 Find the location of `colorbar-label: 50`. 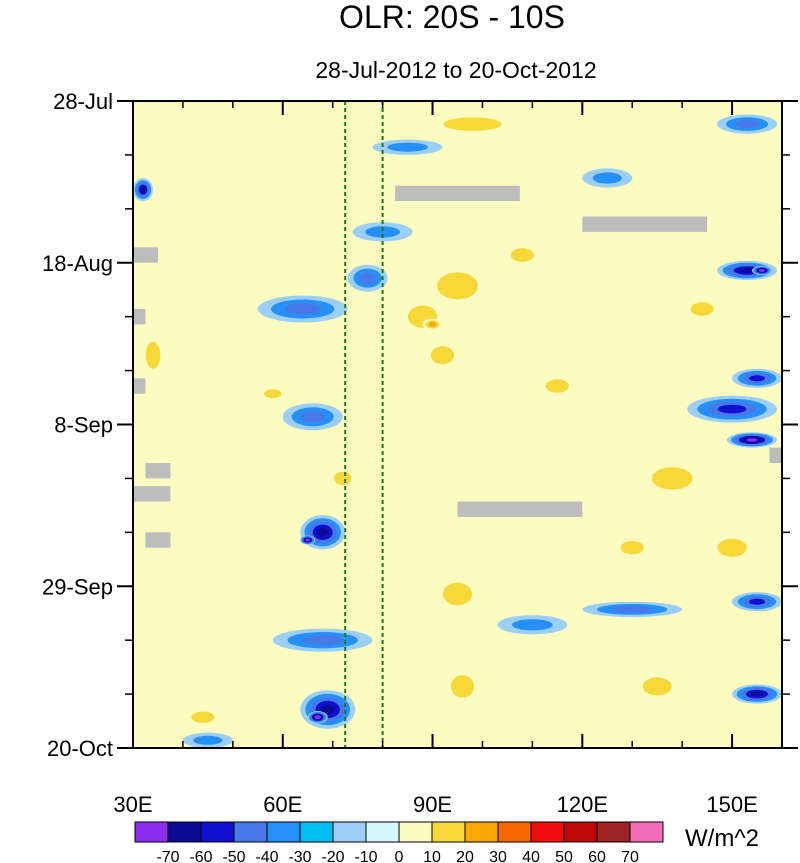

colorbar-label: 50 is located at coordinates (564, 856).